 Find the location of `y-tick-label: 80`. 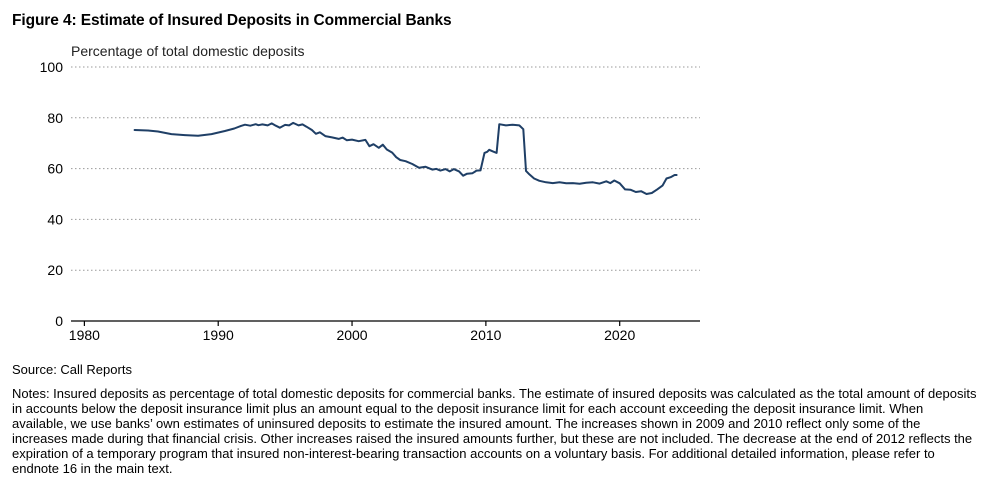

y-tick-label: 80 is located at coordinates (55, 118).